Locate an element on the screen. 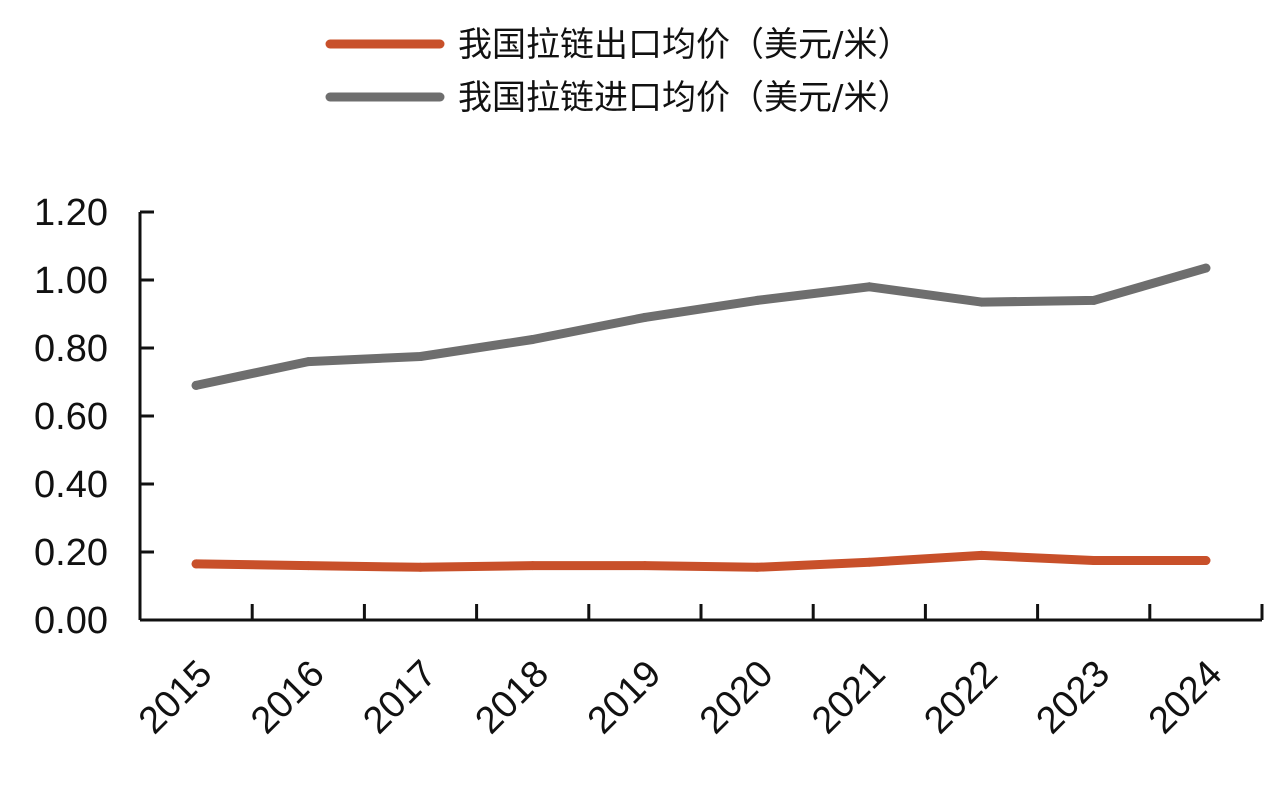 Image resolution: width=1272 pixels, height=786 pixels. x-tick-label: 2021 is located at coordinates (848, 697).